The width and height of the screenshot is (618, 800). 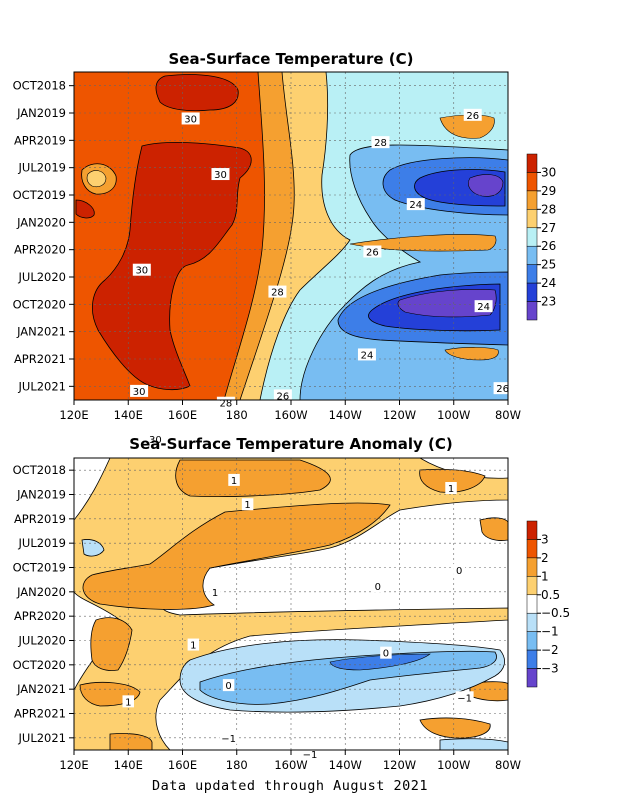 What do you see at coordinates (548, 191) in the screenshot?
I see `sst-colorbar-label: 29` at bounding box center [548, 191].